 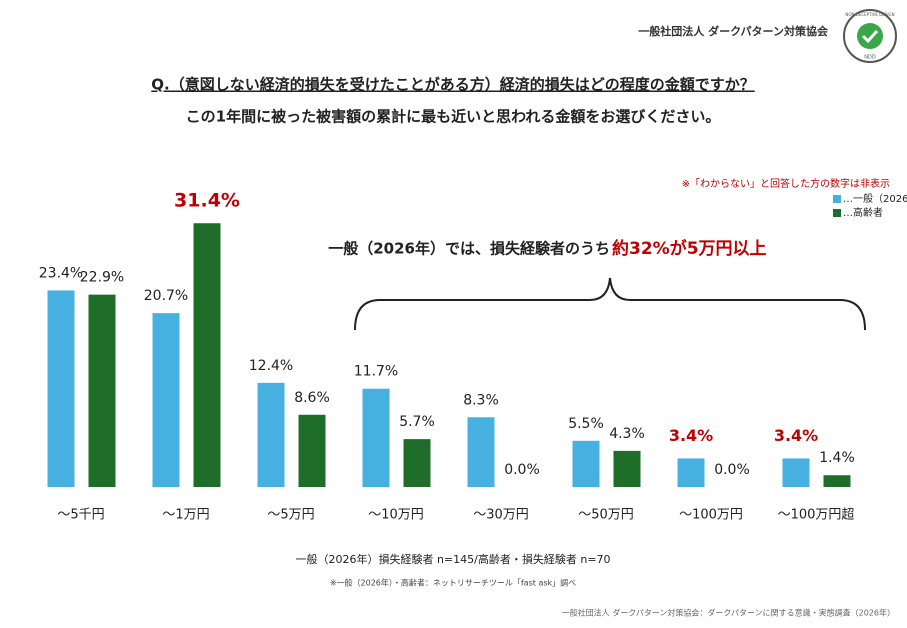 I want to click on sample-note: 一般（2026年）損失経験者 n=145/高齢者・損失経験者 n=70, so click(x=452, y=559).